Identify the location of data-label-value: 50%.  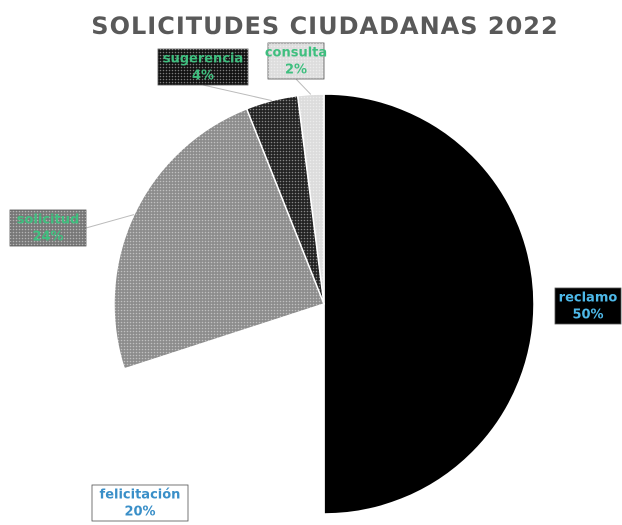
(587, 315).